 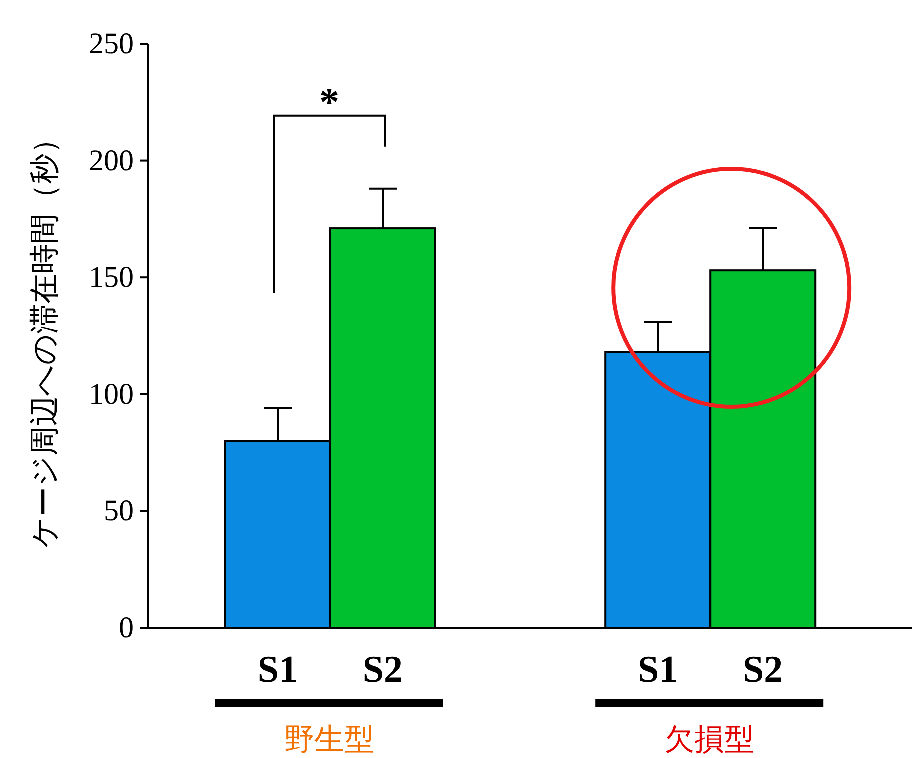 I want to click on text: 野生型, so click(x=329, y=740).